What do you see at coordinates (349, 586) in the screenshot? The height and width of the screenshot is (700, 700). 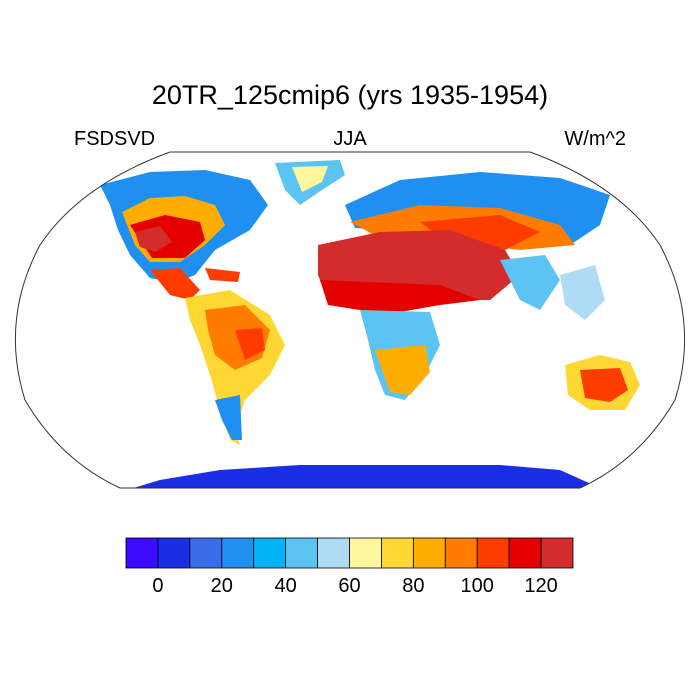 I see `colorbar-tick-label: 60` at bounding box center [349, 586].